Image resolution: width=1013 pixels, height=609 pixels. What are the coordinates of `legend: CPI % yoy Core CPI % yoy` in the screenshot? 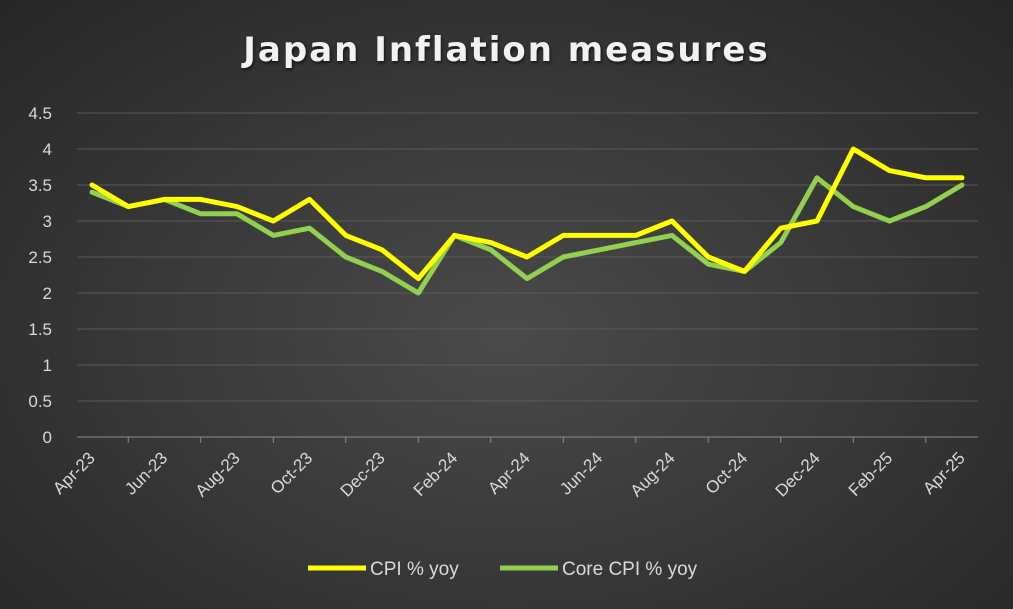 It's located at (503, 569).